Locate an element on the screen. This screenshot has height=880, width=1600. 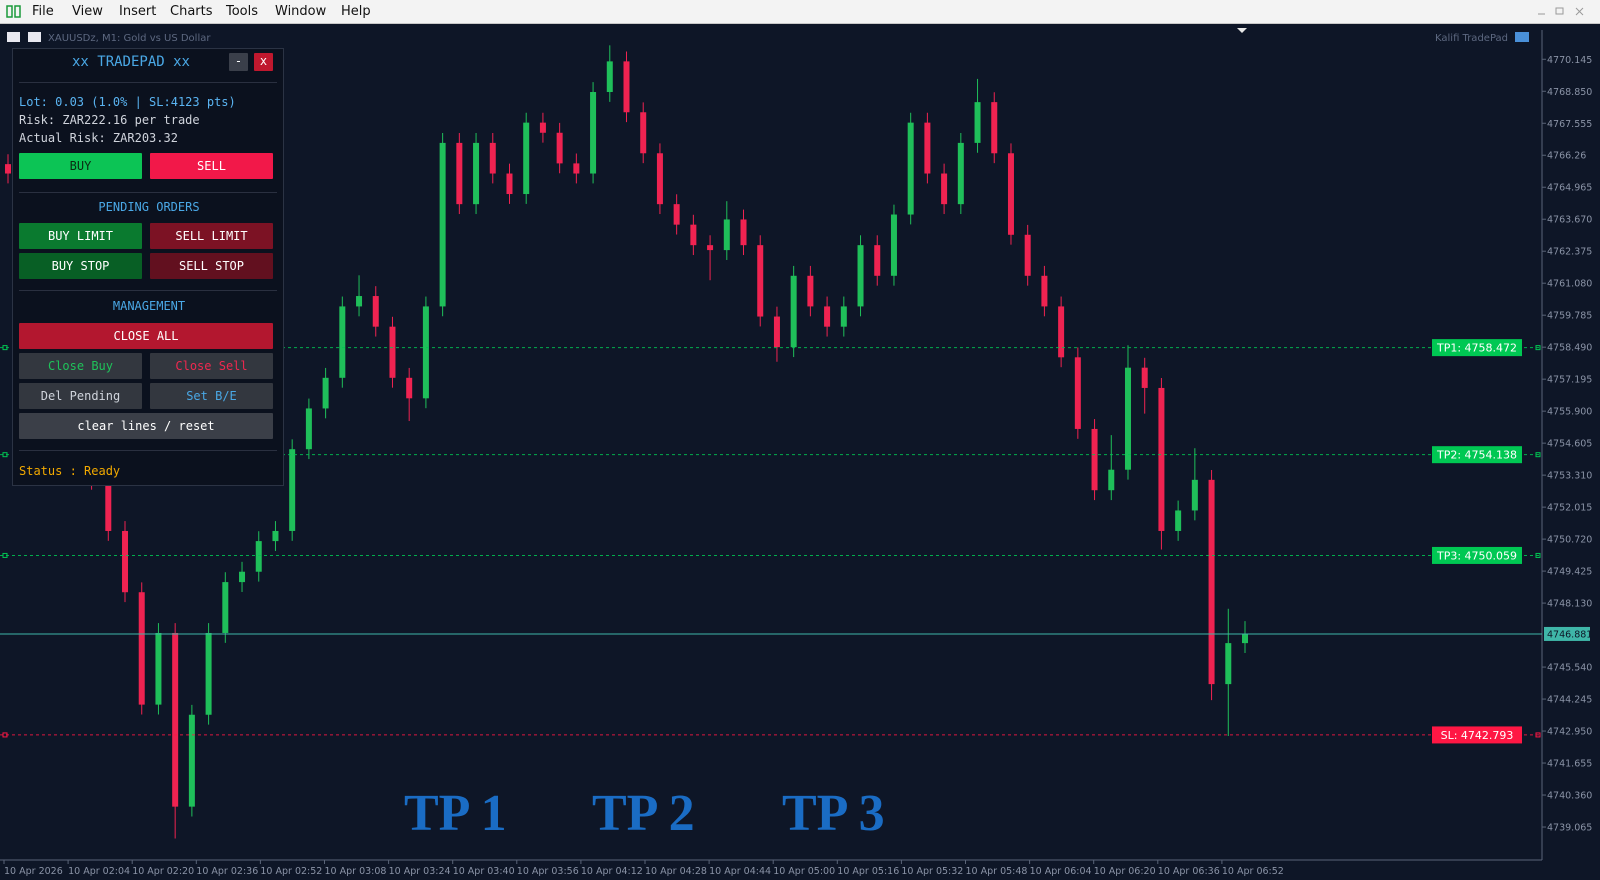
close-buy-button: Close Buy is located at coordinates (80, 366).